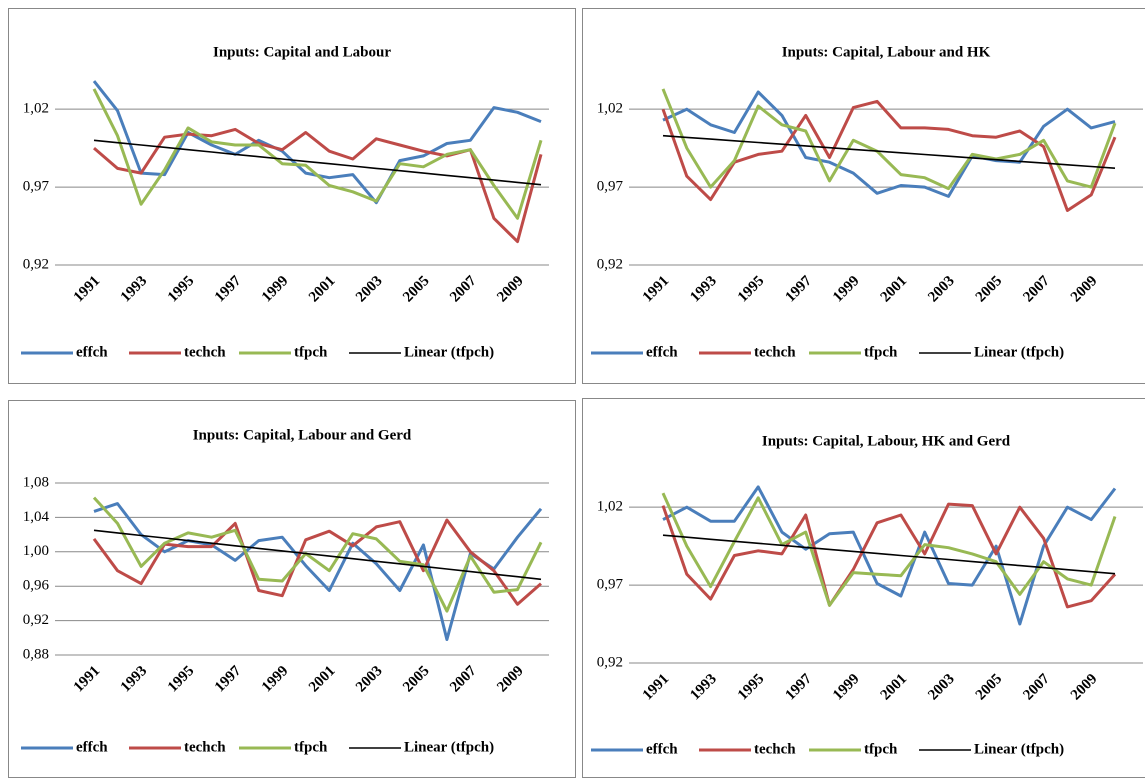  I want to click on y-tick-label: 1,00, so click(36, 551).